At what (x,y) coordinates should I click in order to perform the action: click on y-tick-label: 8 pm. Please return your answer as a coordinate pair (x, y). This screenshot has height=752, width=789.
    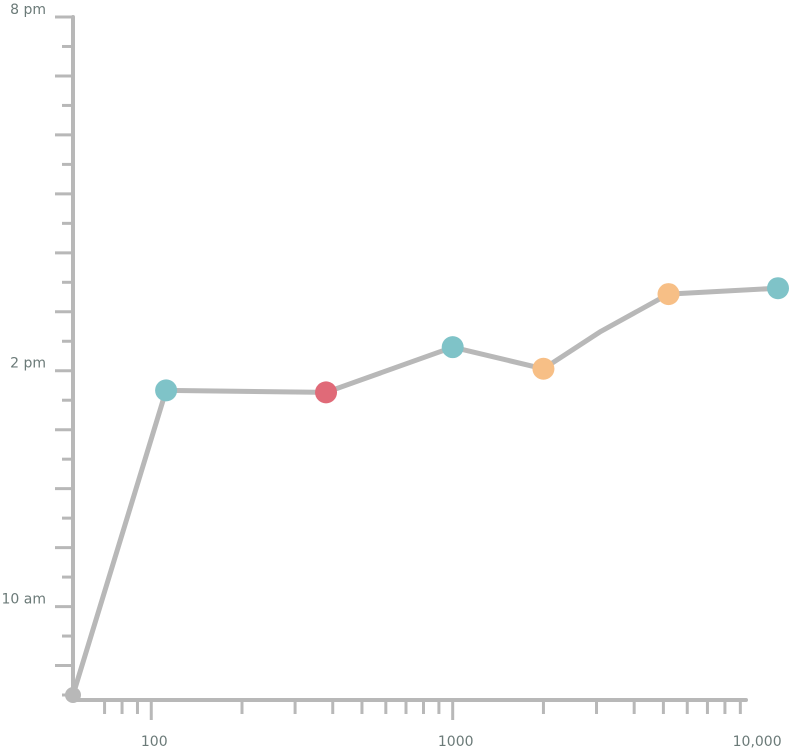
    Looking at the image, I should click on (28, 10).